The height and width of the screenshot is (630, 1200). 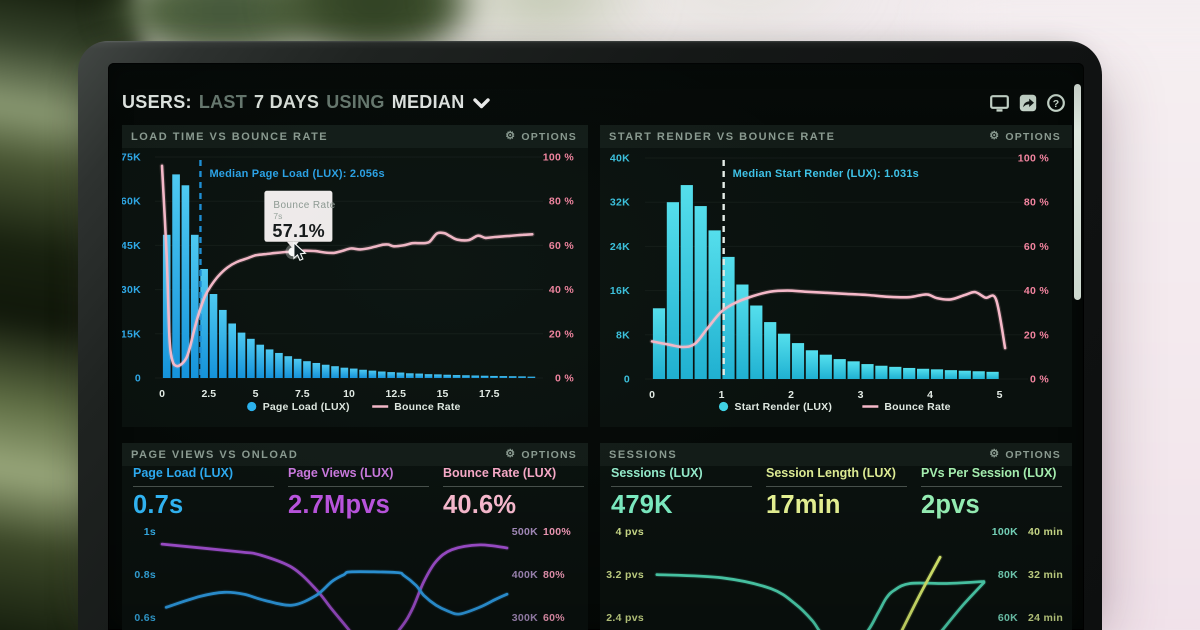 I want to click on metric-bounce-rate: Bounce Rate (LUX) 40.6%, so click(x=513, y=493).